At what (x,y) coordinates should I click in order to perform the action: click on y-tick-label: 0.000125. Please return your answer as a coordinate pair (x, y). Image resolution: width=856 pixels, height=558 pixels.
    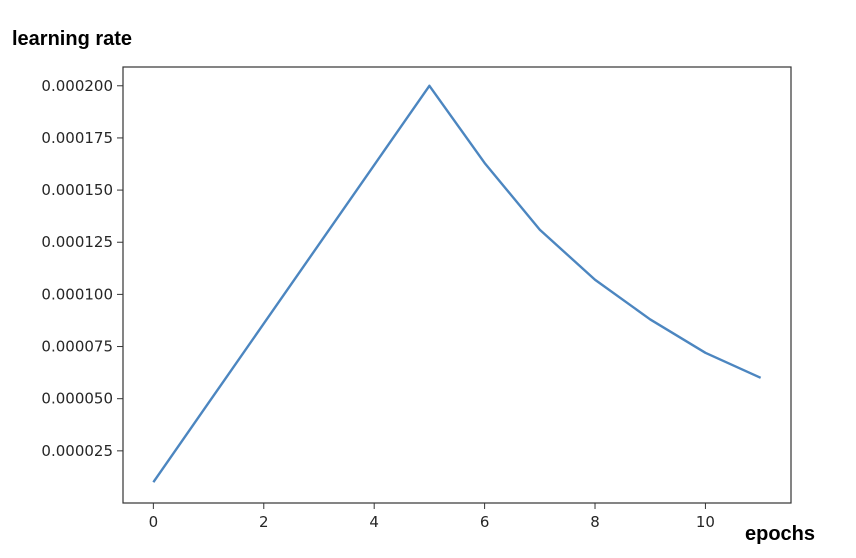
    Looking at the image, I should click on (77, 242).